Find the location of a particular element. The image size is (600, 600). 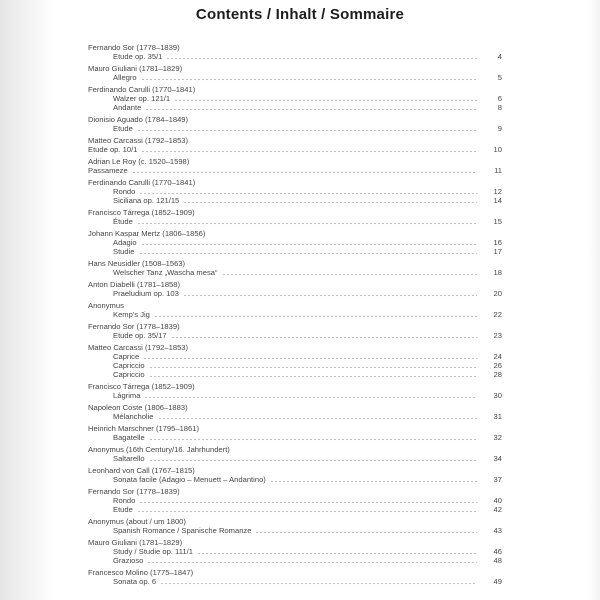

toc-entry-title: Caprice is located at coordinates (126, 357).